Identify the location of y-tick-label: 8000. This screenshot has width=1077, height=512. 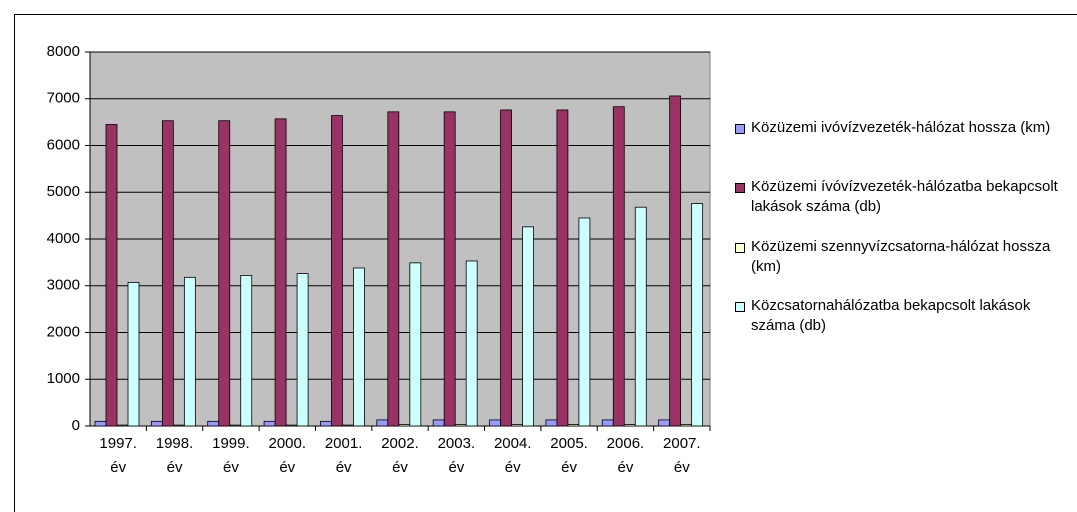
(63, 51).